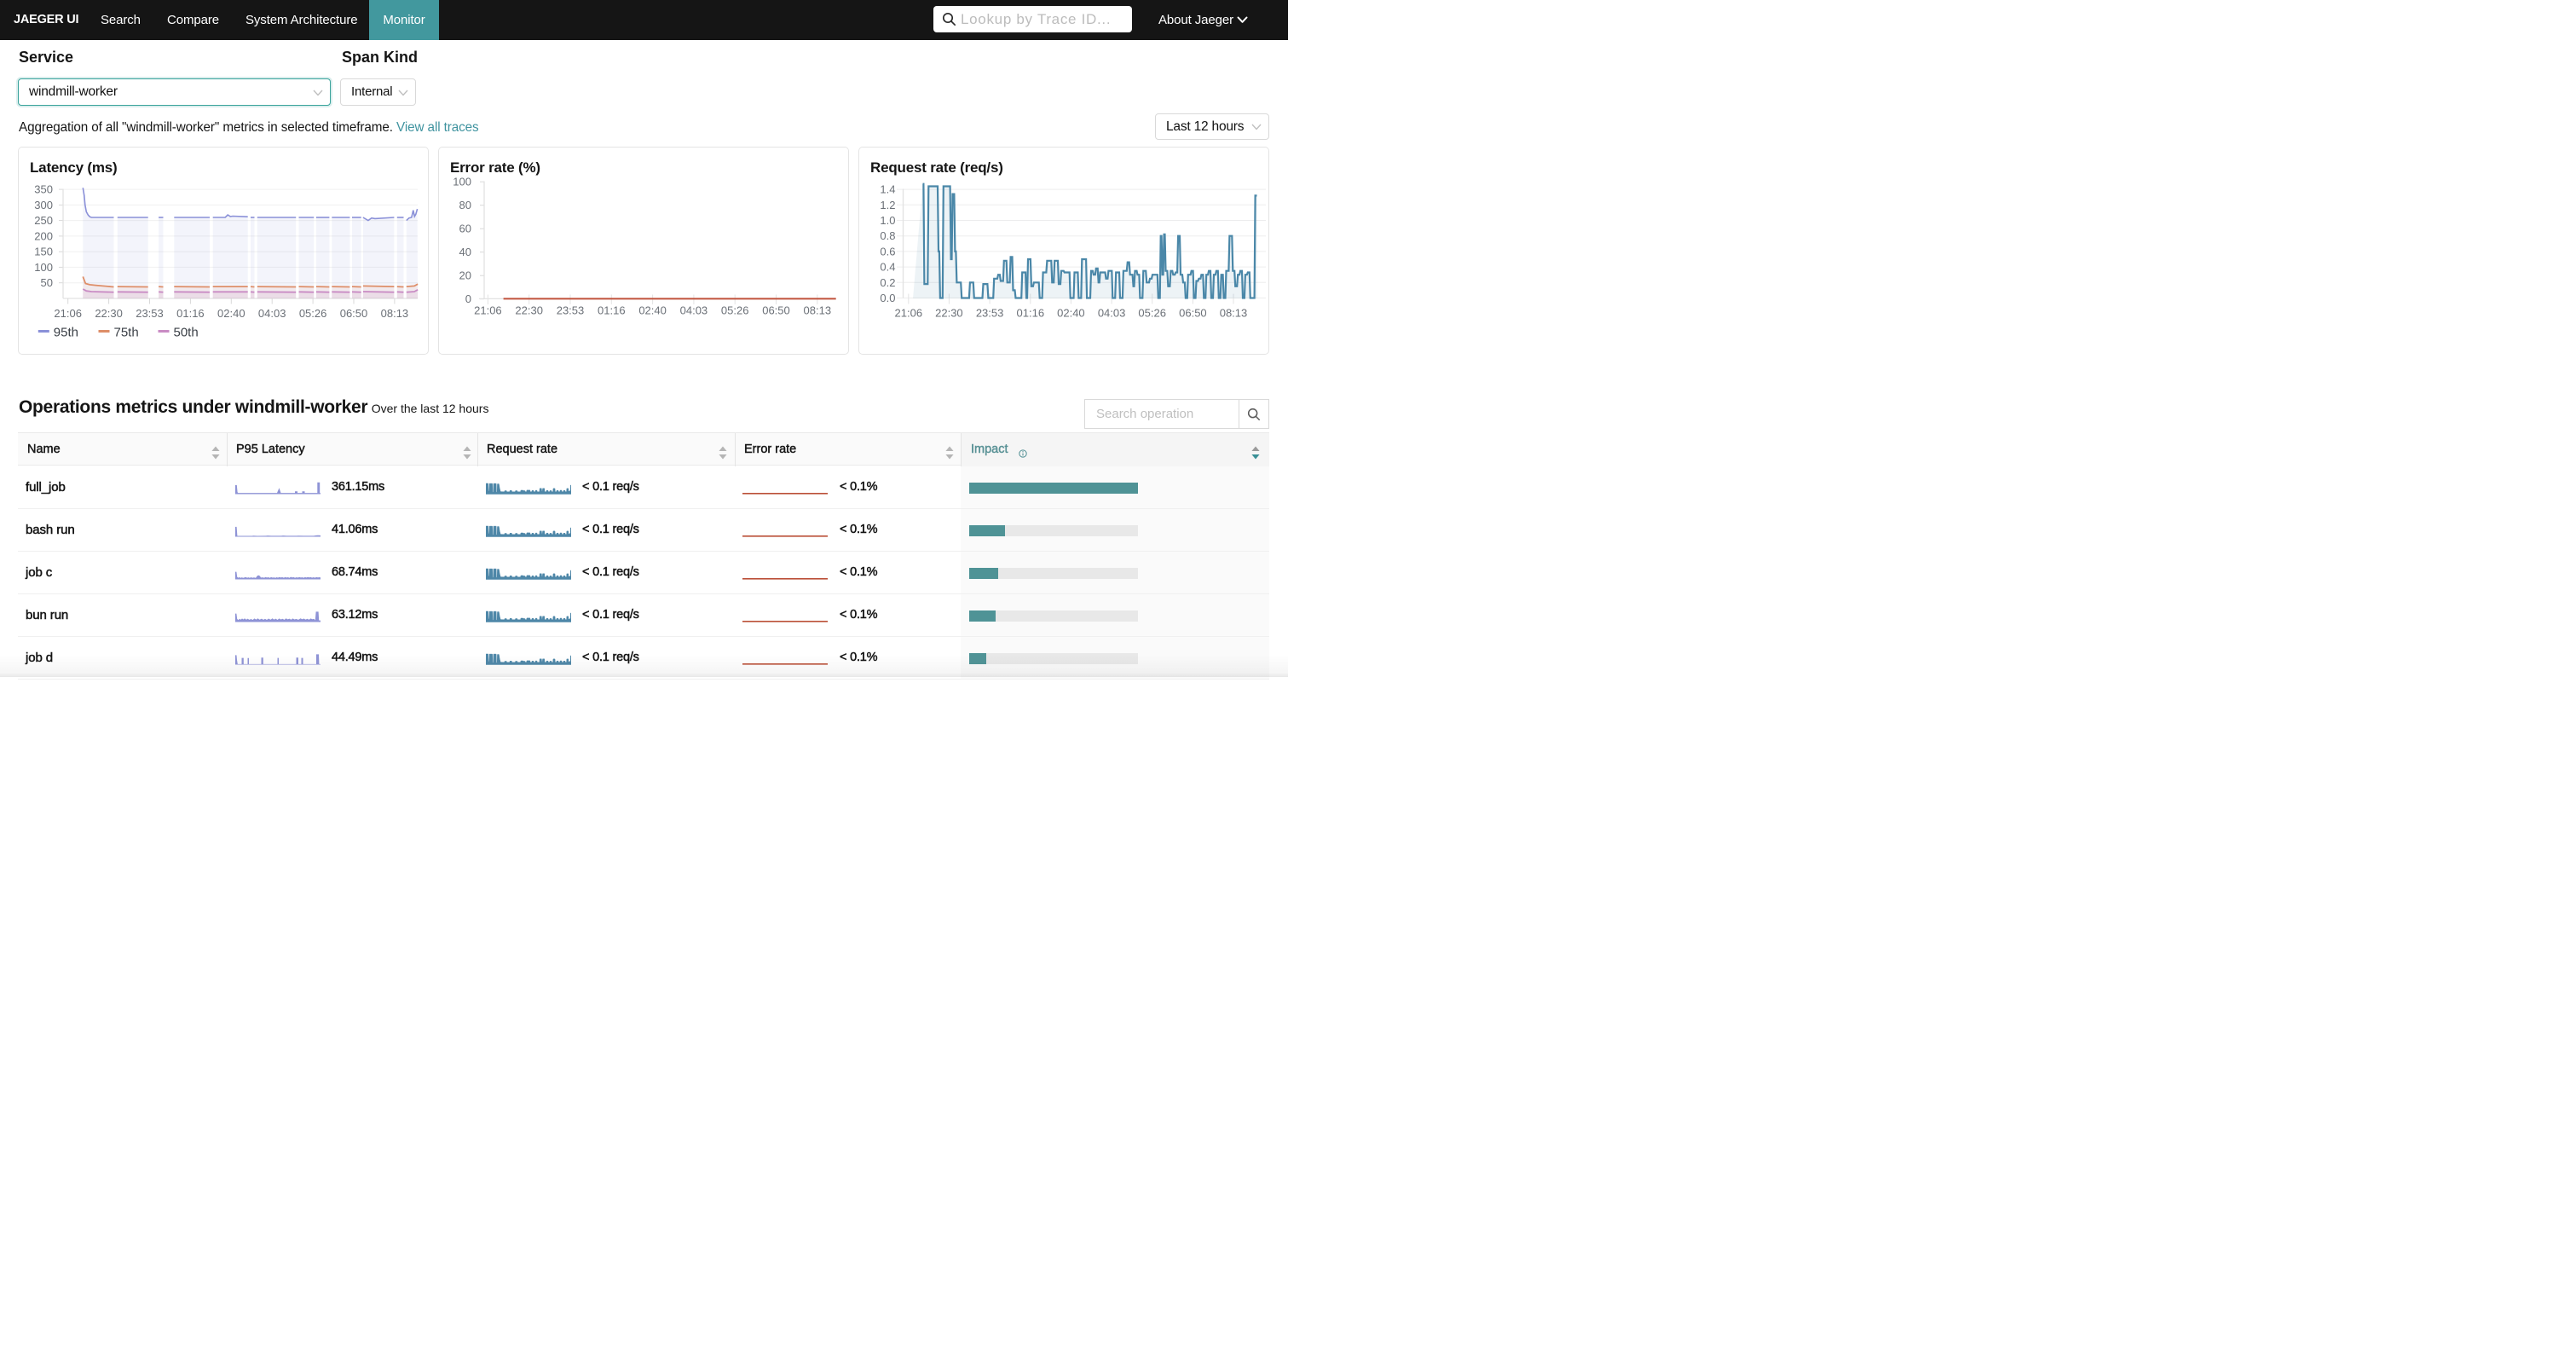 The image size is (2576, 1354). Describe the element at coordinates (887, 205) in the screenshot. I see `svg-text: 1.2` at that location.